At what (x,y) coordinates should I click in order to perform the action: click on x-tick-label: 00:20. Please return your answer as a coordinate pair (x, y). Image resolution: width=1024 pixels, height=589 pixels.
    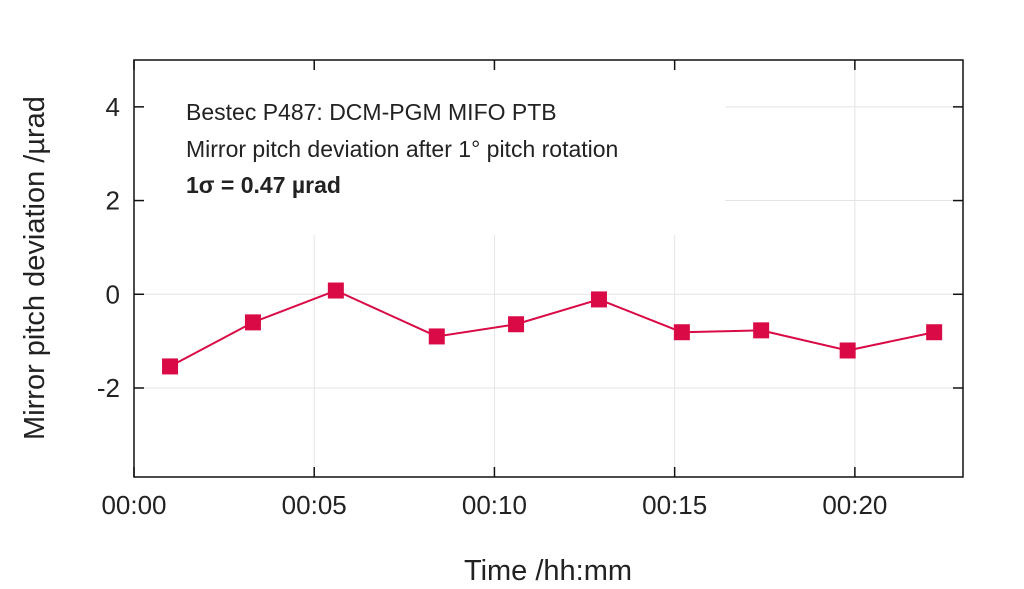
    Looking at the image, I should click on (854, 505).